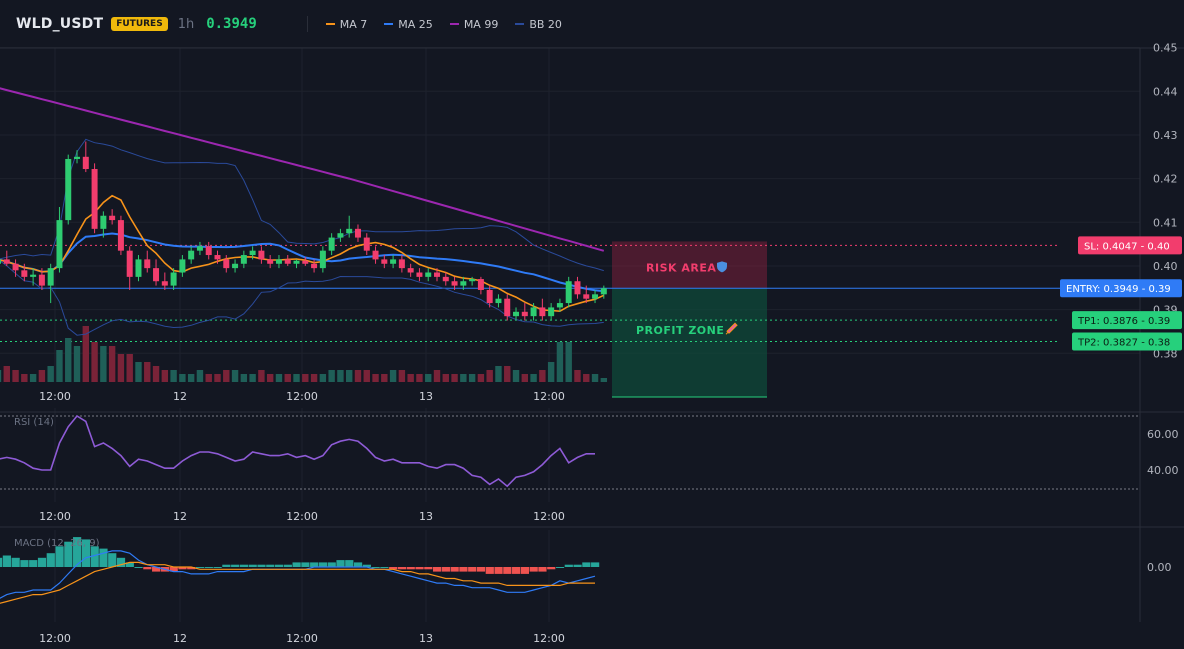  What do you see at coordinates (689, 342) in the screenshot?
I see `profit-zone` at bounding box center [689, 342].